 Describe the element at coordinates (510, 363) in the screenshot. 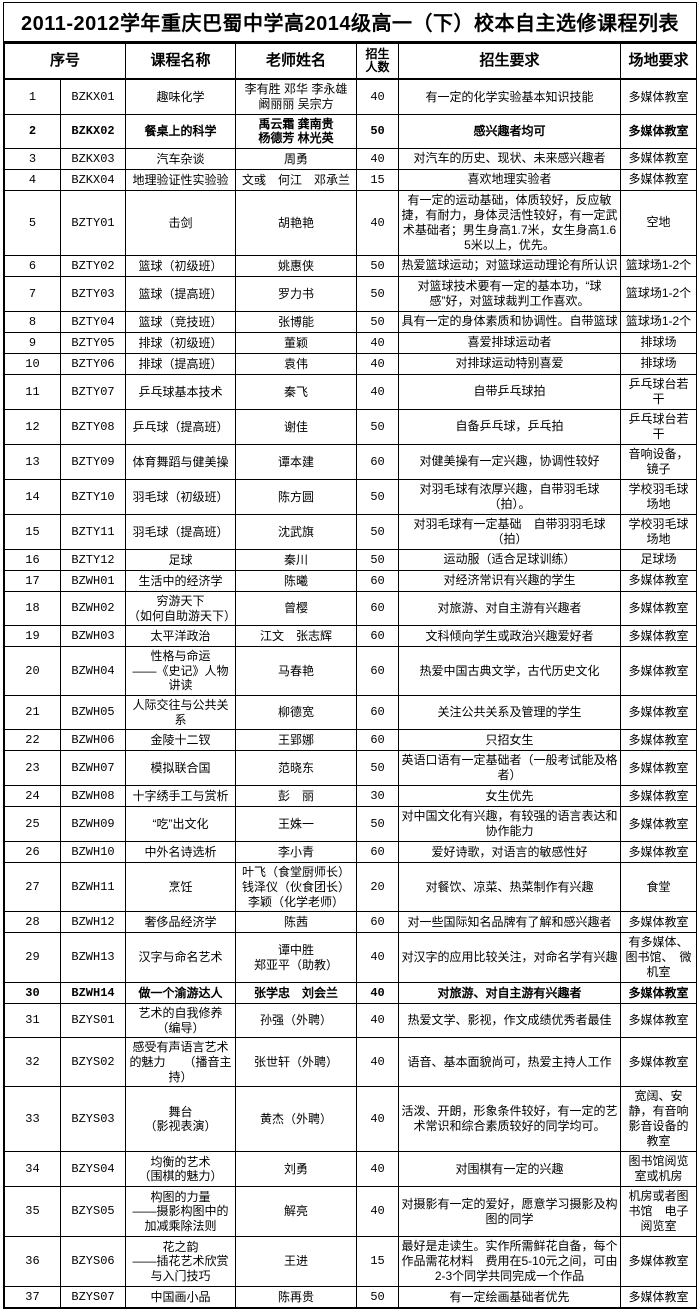

I see `cell-requirement: 对排球运动特别喜爱` at that location.